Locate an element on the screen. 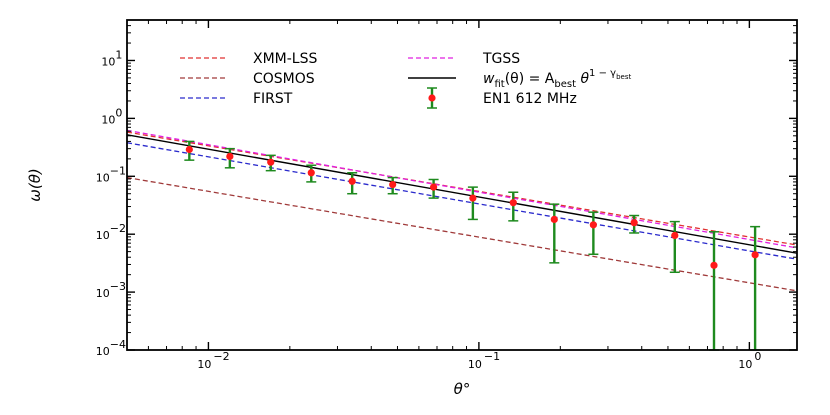 Image resolution: width=830 pixels, height=415 pixels. x-axis-label: θ° is located at coordinates (462, 389).